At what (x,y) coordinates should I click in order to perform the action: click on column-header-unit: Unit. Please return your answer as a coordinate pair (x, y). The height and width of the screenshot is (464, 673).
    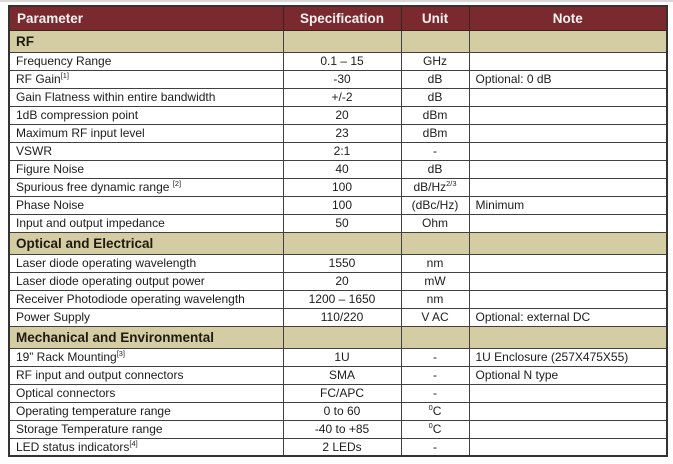
    Looking at the image, I should click on (435, 18).